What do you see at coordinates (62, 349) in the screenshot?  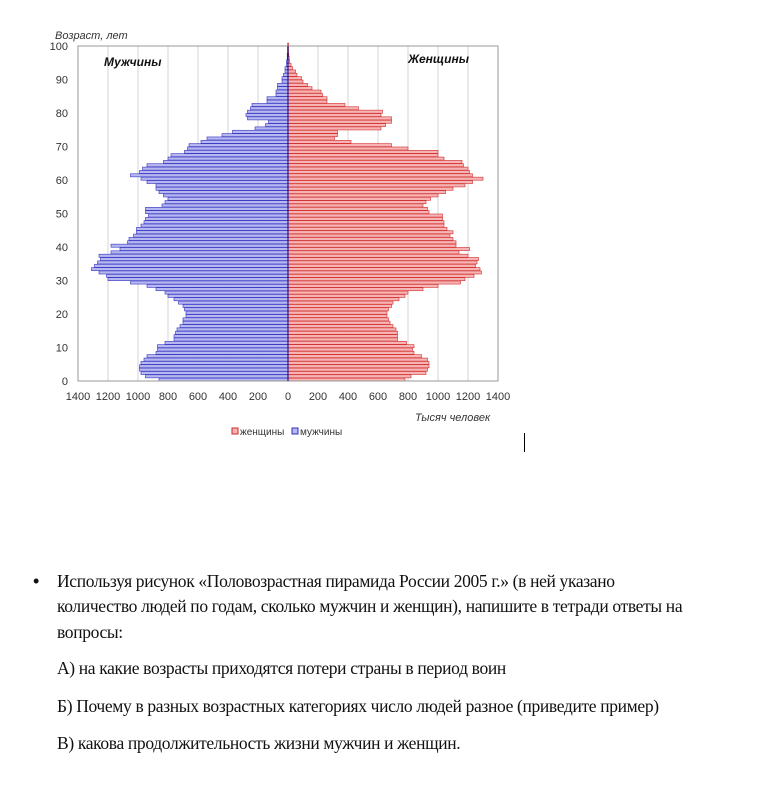 I see `y-tick-label: 10` at bounding box center [62, 349].